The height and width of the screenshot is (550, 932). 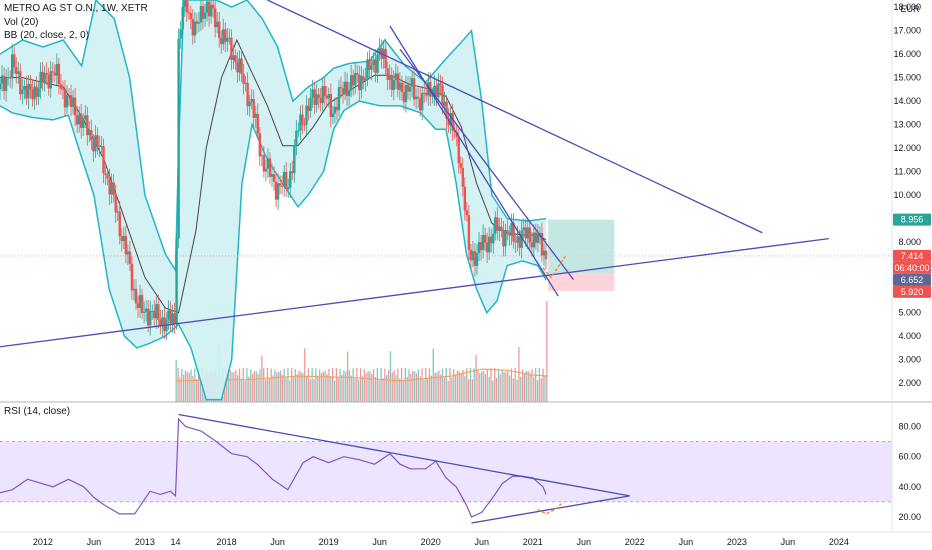 What do you see at coordinates (912, 279) in the screenshot?
I see `price-label-badge` at bounding box center [912, 279].